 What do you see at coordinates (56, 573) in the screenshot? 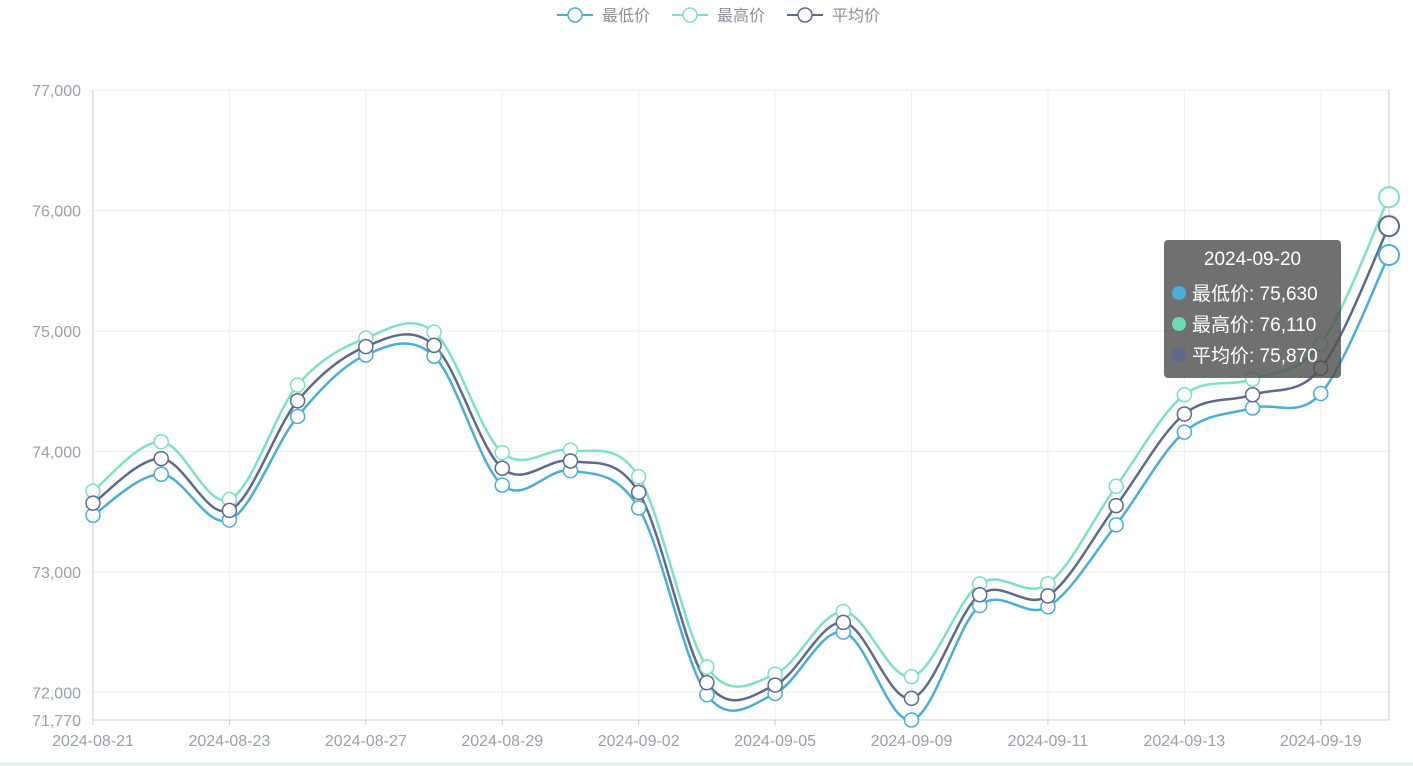
I see `y-tick-label: 73,000` at bounding box center [56, 573].